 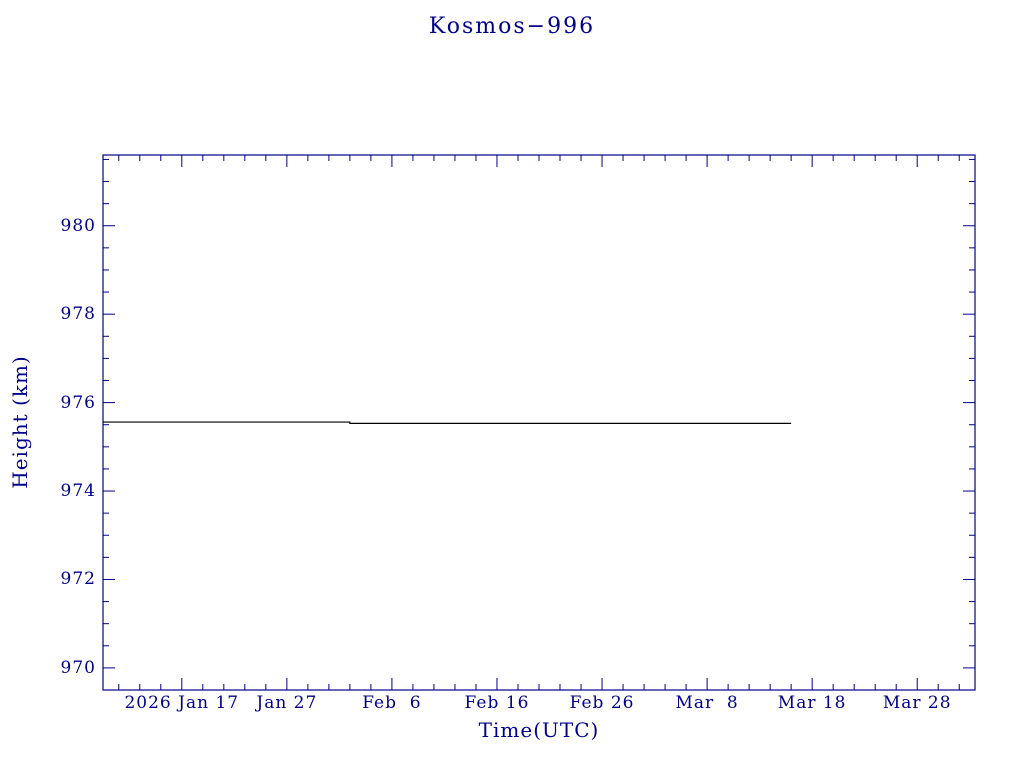 What do you see at coordinates (78, 314) in the screenshot?
I see `y-tick-label: 978` at bounding box center [78, 314].